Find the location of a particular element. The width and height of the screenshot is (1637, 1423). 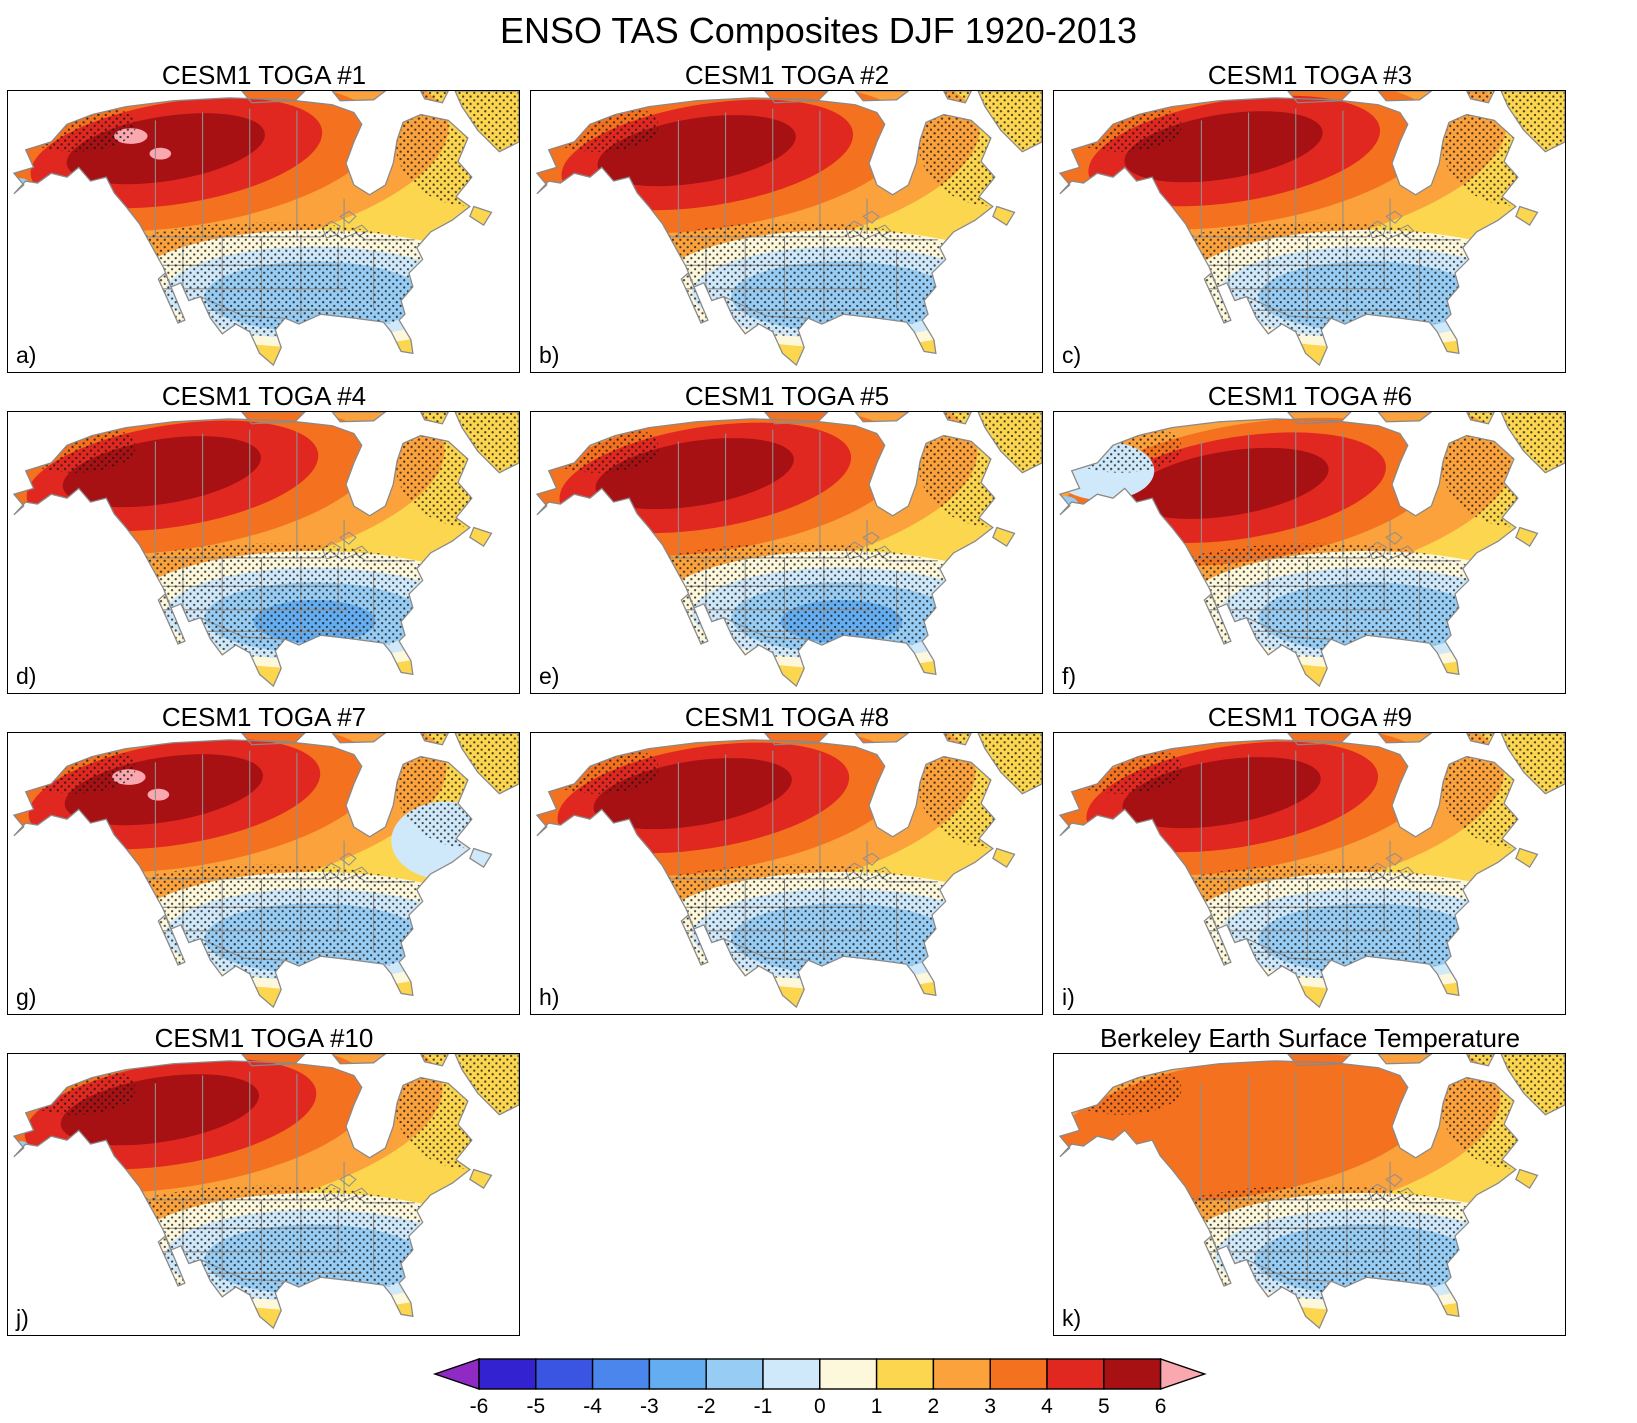

panel-title: CESM1 TOGA #10 is located at coordinates (264, 1038).